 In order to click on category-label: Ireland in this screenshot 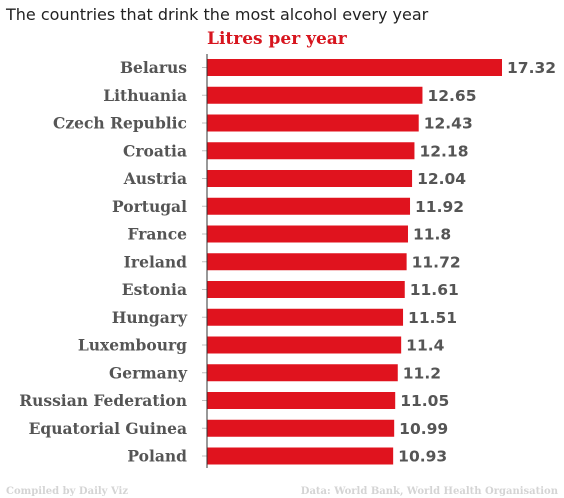, I will do `click(155, 261)`.